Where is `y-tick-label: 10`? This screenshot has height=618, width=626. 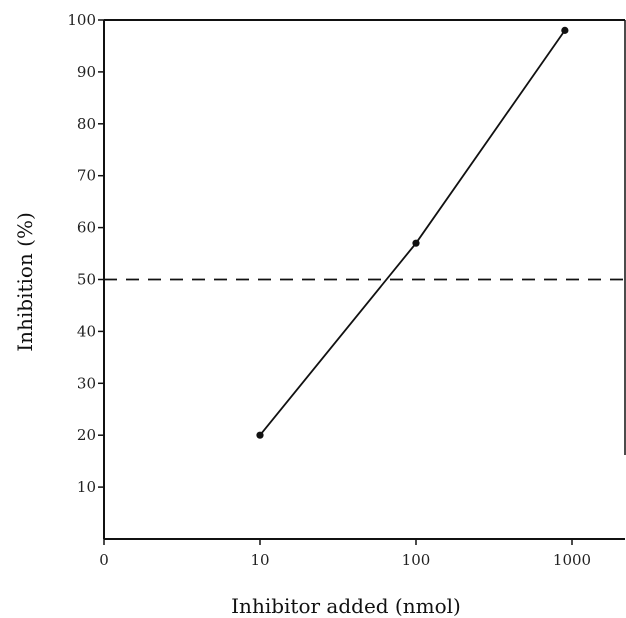
y-tick-label: 10 is located at coordinates (86, 487).